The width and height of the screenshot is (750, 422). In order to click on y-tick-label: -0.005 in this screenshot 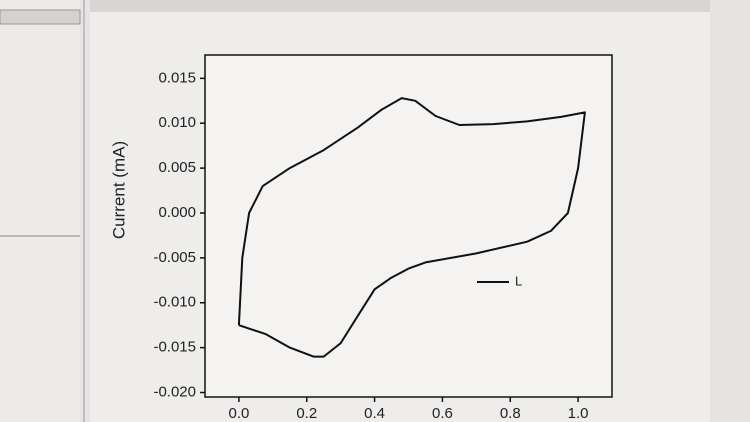, I will do `click(174, 257)`.